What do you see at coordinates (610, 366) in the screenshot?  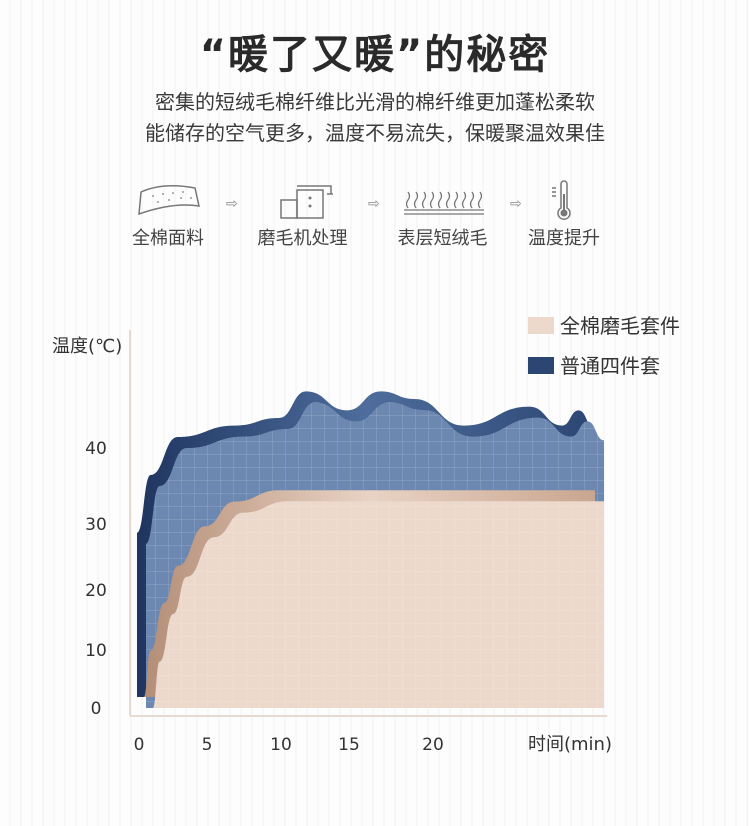 I see `legend-label: 普通四件套` at bounding box center [610, 366].